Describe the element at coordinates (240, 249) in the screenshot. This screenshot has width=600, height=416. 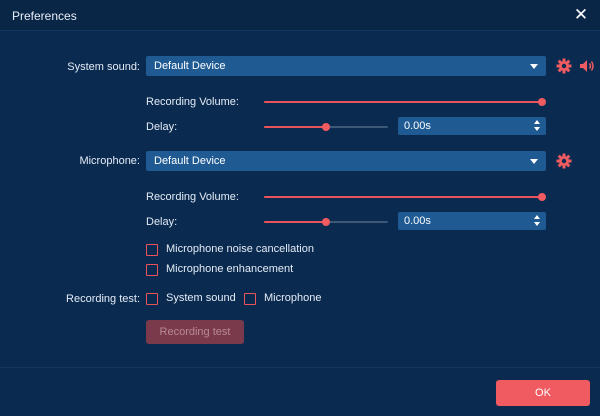
I see `noise-cancellation-label: Microphone noise cancellation` at that location.